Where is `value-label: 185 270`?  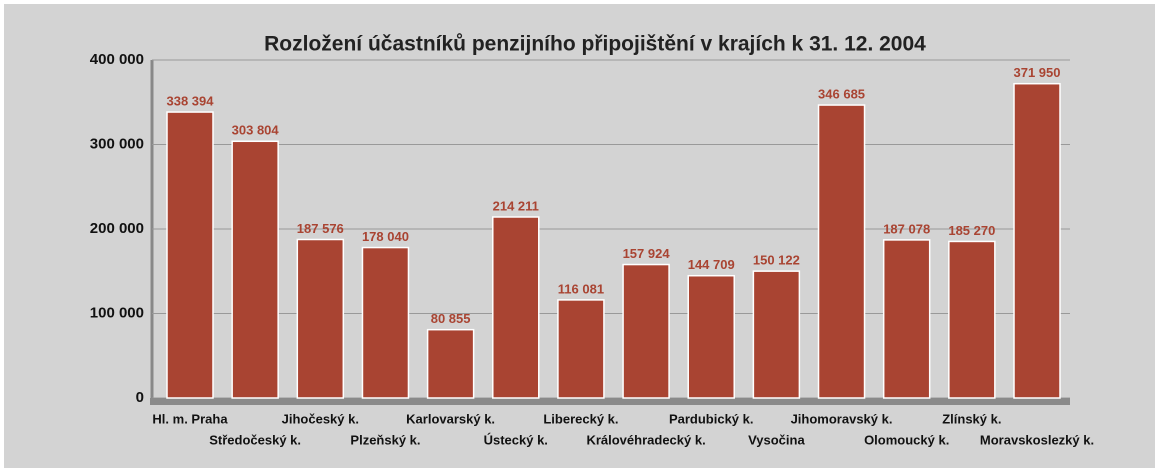
value-label: 185 270 is located at coordinates (971, 230).